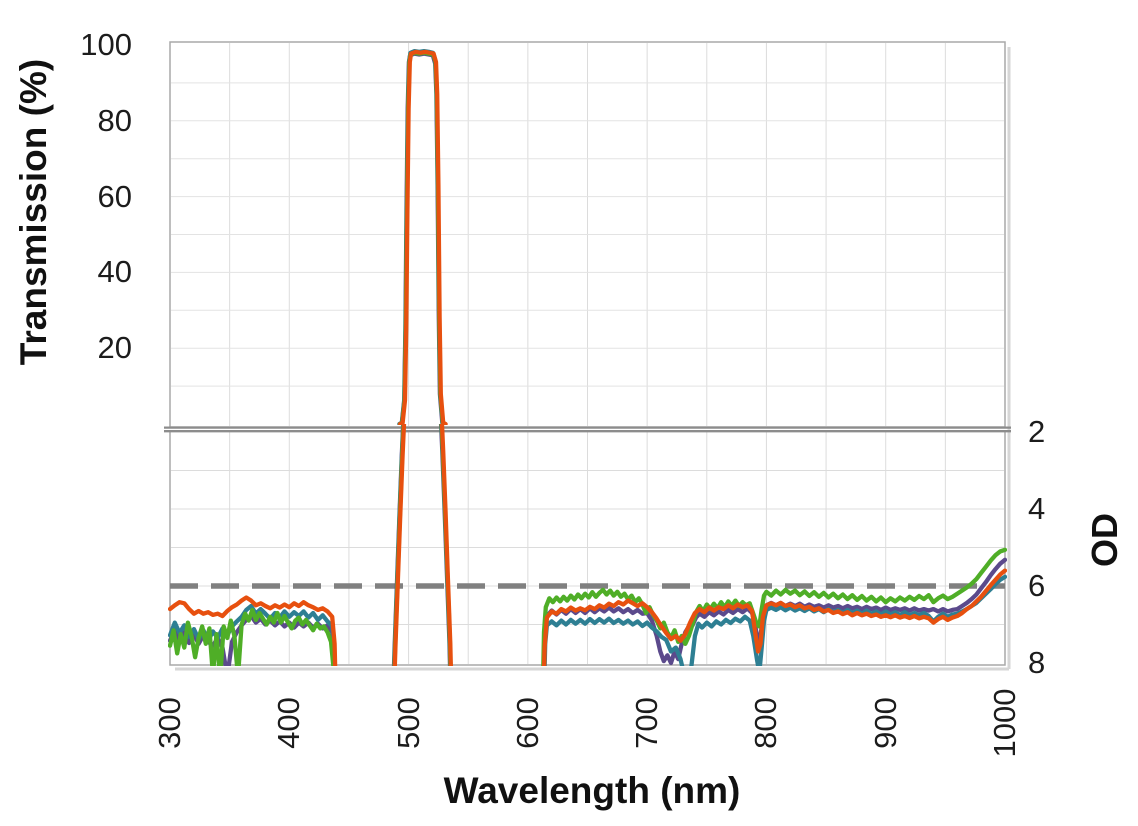 This screenshot has height=826, width=1138. What do you see at coordinates (288, 723) in the screenshot?
I see `wavelength-tick-label: 400` at bounding box center [288, 723].